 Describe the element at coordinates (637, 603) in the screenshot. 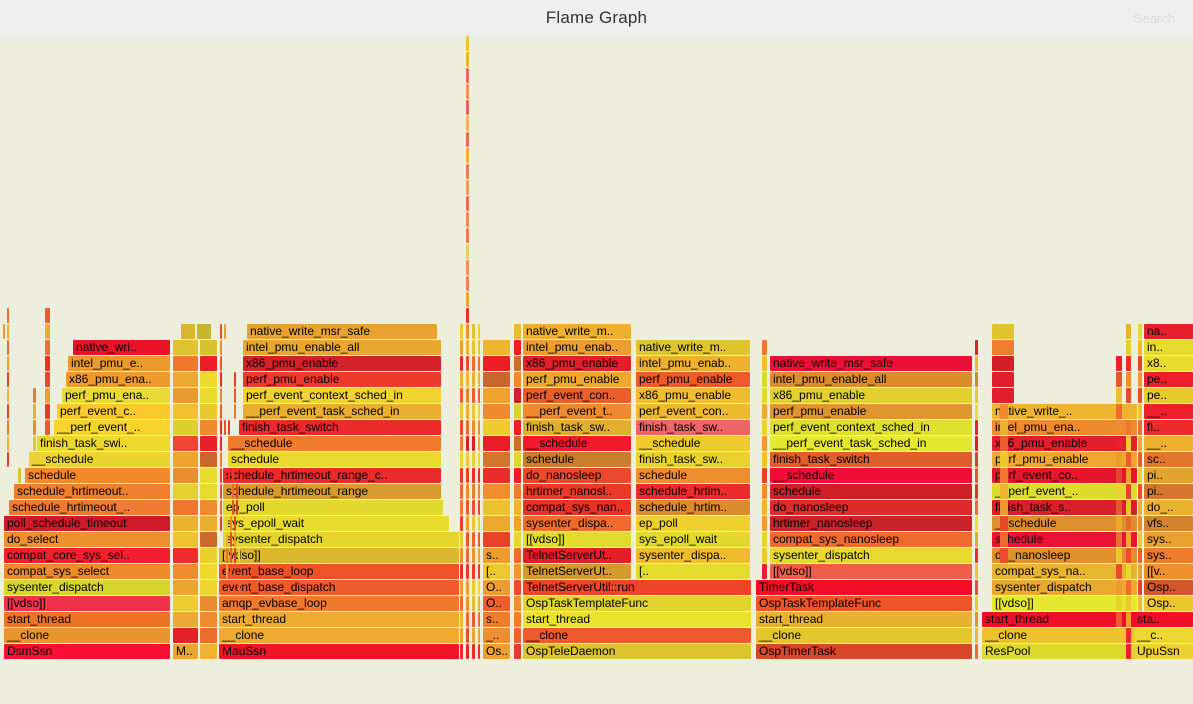

I see `flame-frame: OspTaskTemplateFunc` at that location.